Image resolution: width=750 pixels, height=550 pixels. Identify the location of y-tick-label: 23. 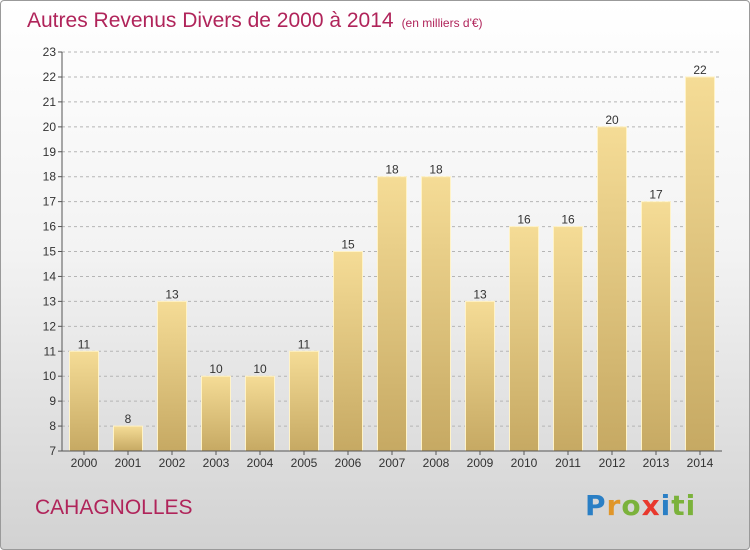
(50, 52).